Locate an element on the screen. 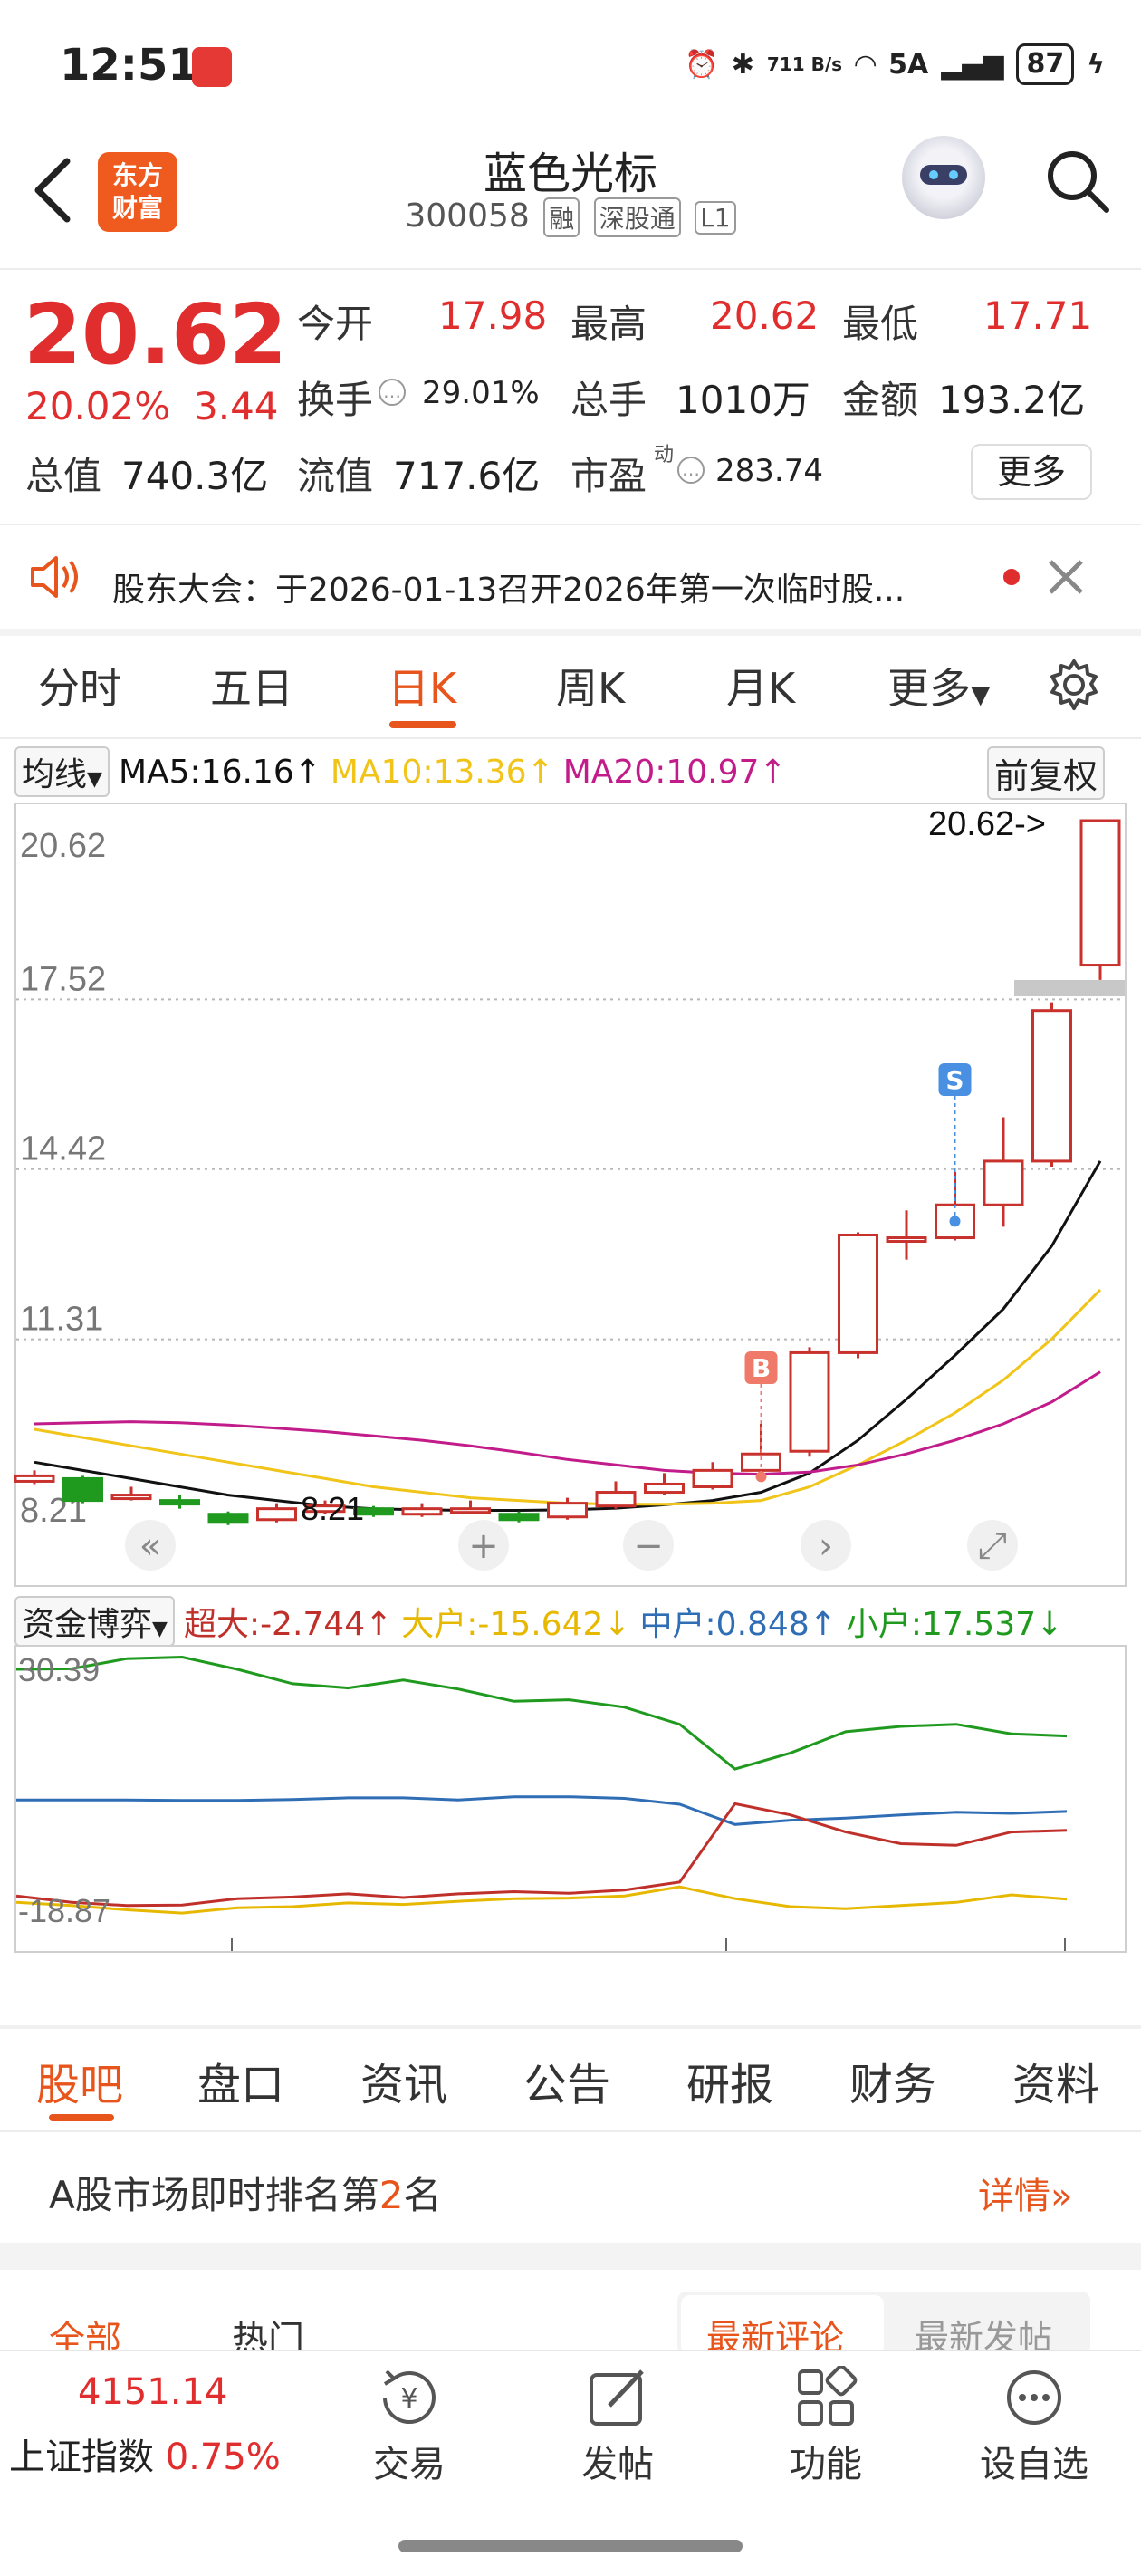 This screenshot has height=2576, width=1141. low-label: 最低 is located at coordinates (880, 324).